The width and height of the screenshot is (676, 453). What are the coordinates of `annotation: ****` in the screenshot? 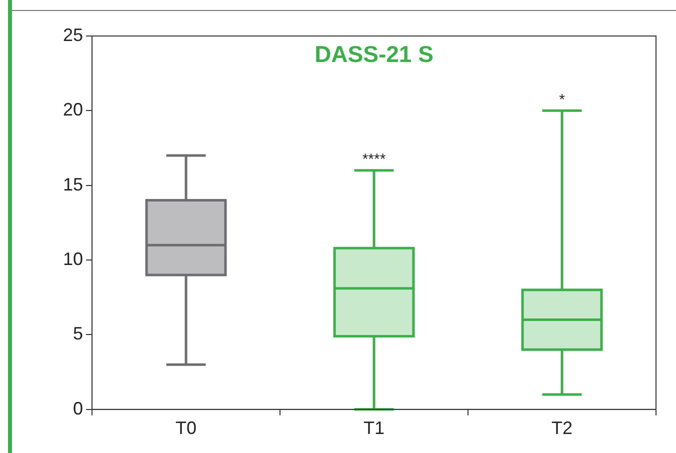 It's located at (374, 159).